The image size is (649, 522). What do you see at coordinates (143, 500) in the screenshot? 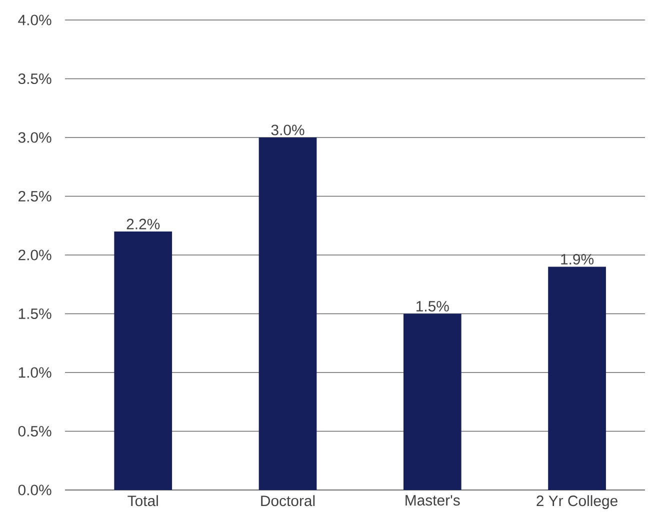
I see `x-tick-label: Total` at bounding box center [143, 500].